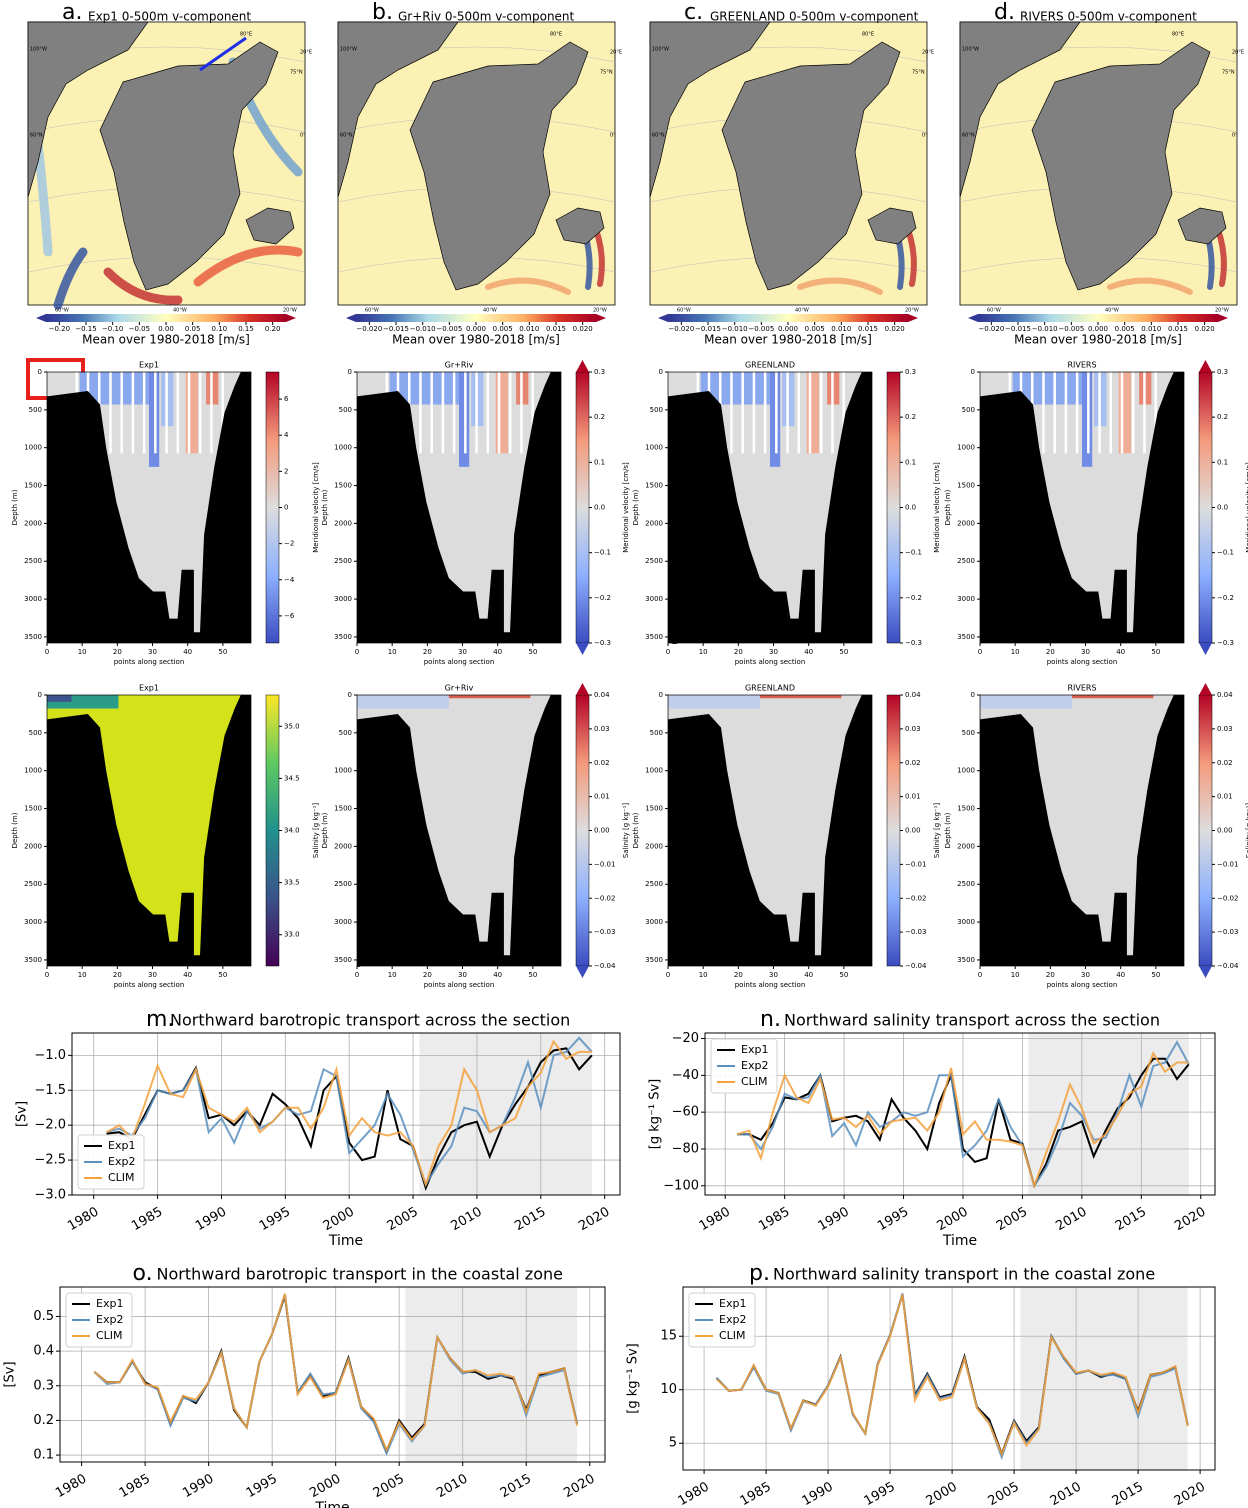 Image resolution: width=1248 pixels, height=1508 pixels. Describe the element at coordinates (925, 136) in the screenshot. I see `map-label: 0°` at that location.